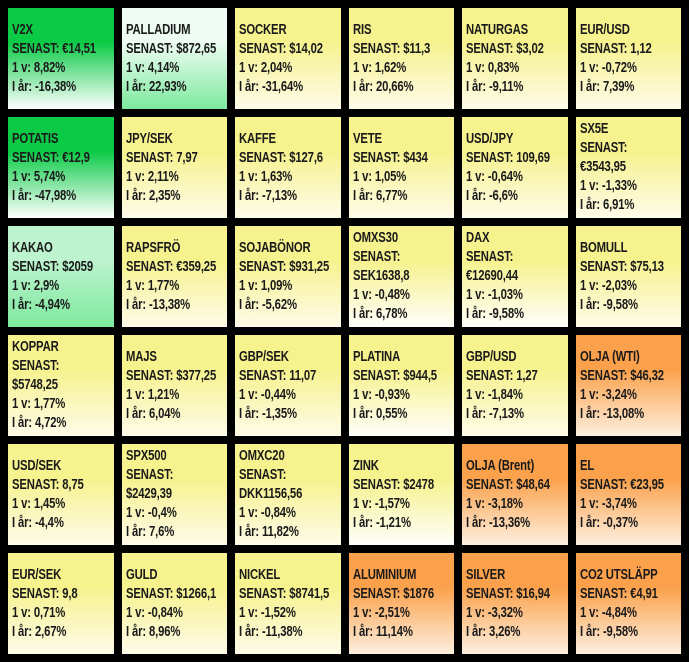 This screenshot has width=689, height=662. I want to click on tile-el: EL SENAST: €23,95 1 v: -3,74% I år: -0,37%, so click(628, 494).